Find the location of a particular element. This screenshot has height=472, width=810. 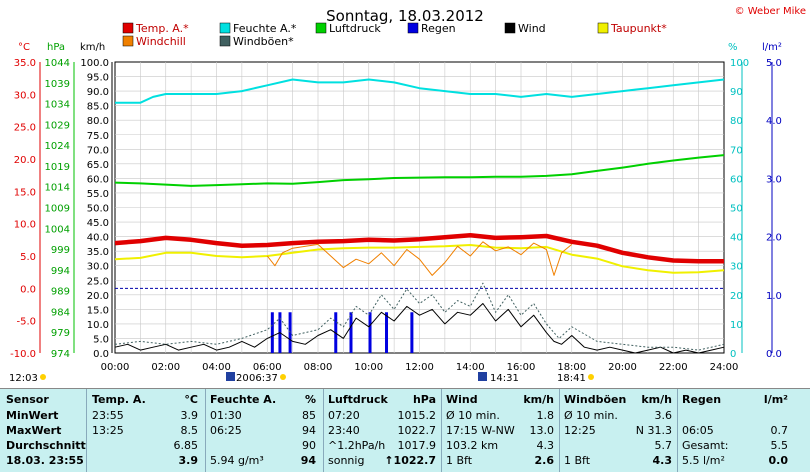

pressure-tick-label: 1019 is located at coordinates (57, 167).